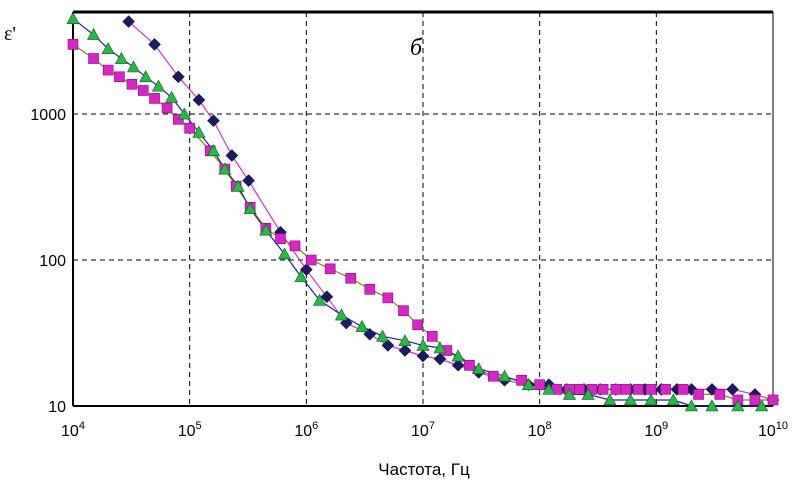 The height and width of the screenshot is (483, 794). I want to click on y-tick-label: 1000, so click(48, 115).